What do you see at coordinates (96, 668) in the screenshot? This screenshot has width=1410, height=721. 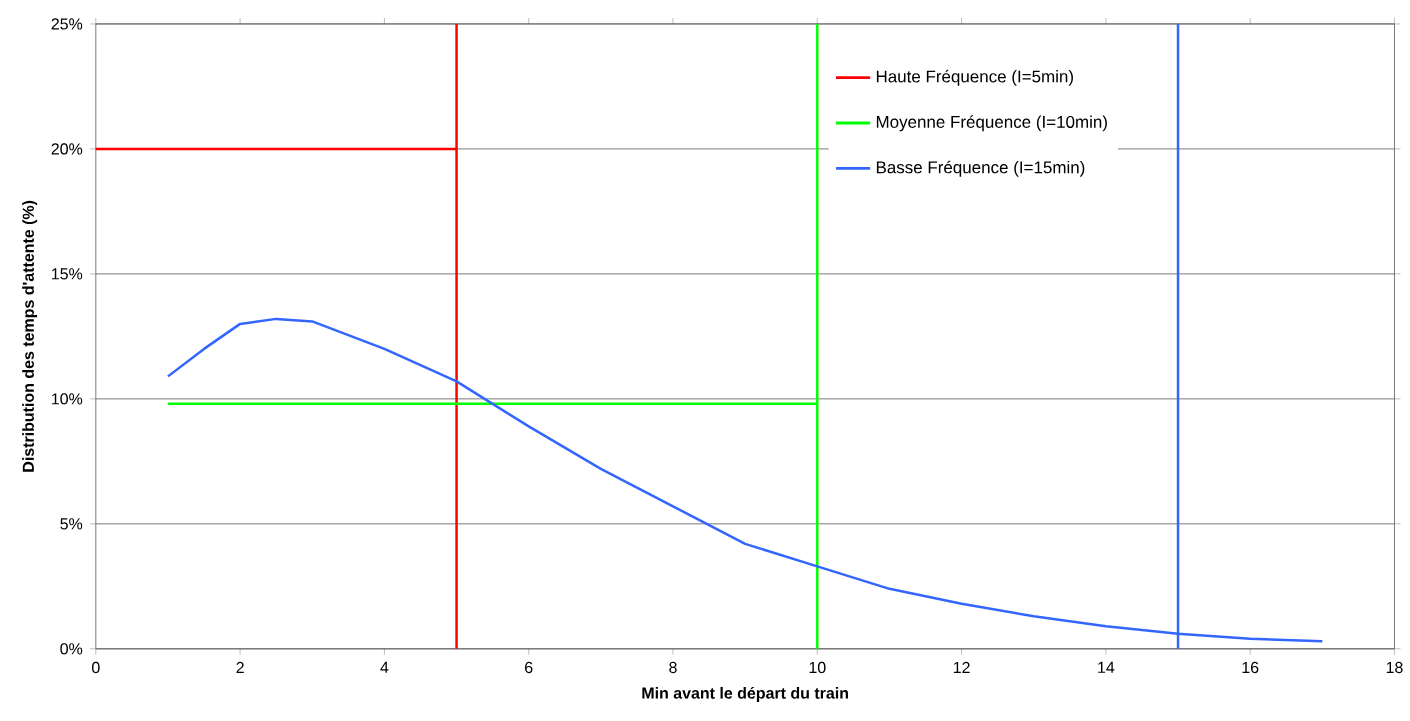 I see `x-tick-label: 0` at bounding box center [96, 668].